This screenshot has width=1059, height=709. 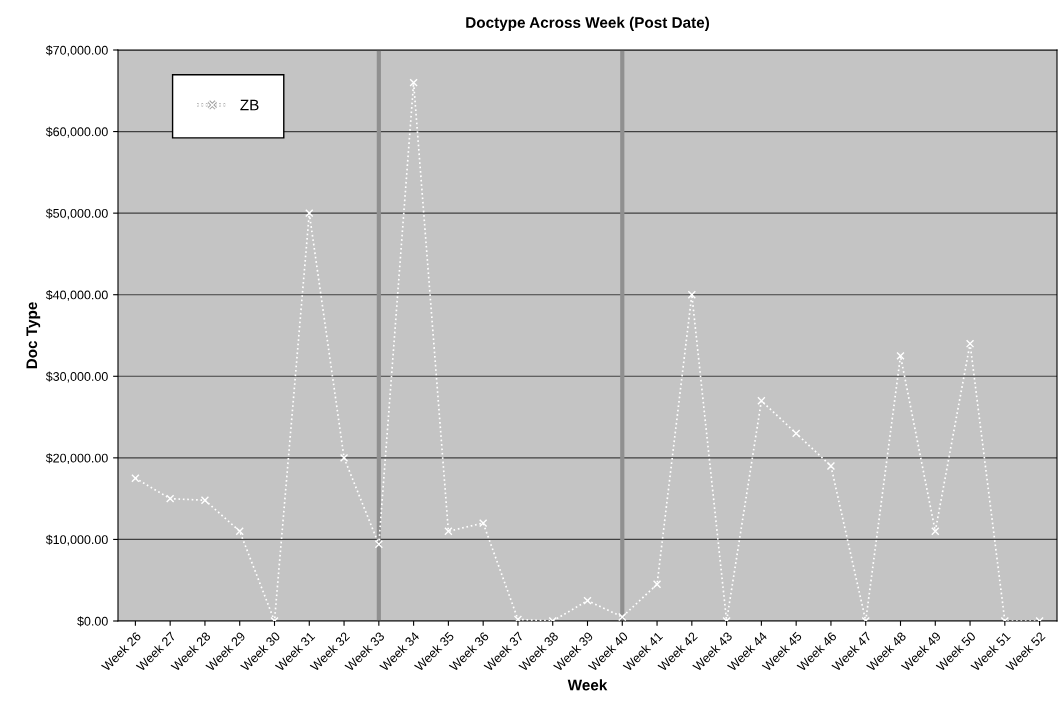 What do you see at coordinates (587, 685) in the screenshot?
I see `x-axis-title: Week` at bounding box center [587, 685].